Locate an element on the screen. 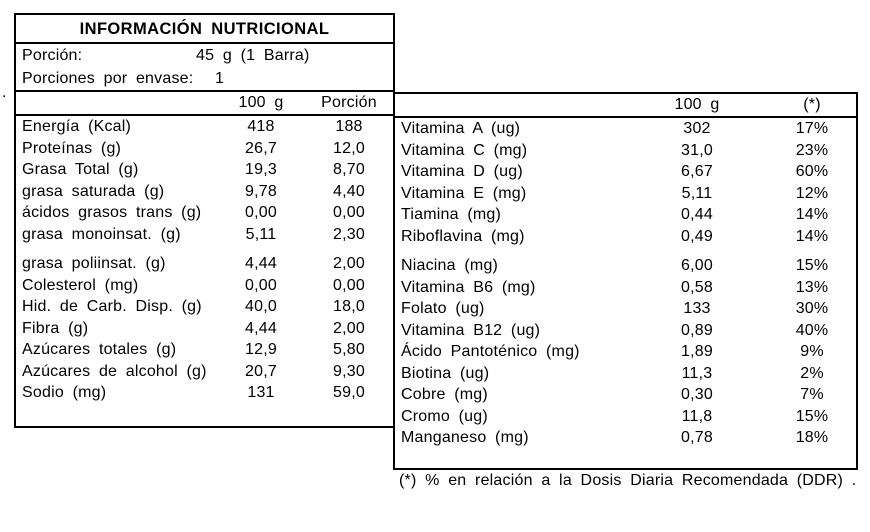 Image resolution: width=870 pixels, height=532 pixels. row-label: Fibra (g) is located at coordinates (55, 328).